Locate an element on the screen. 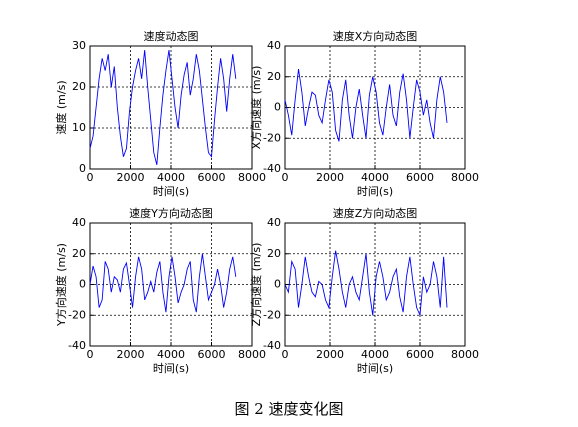 This screenshot has height=427, width=578. chart-title: 速度Z方向动态图 is located at coordinates (375, 213).